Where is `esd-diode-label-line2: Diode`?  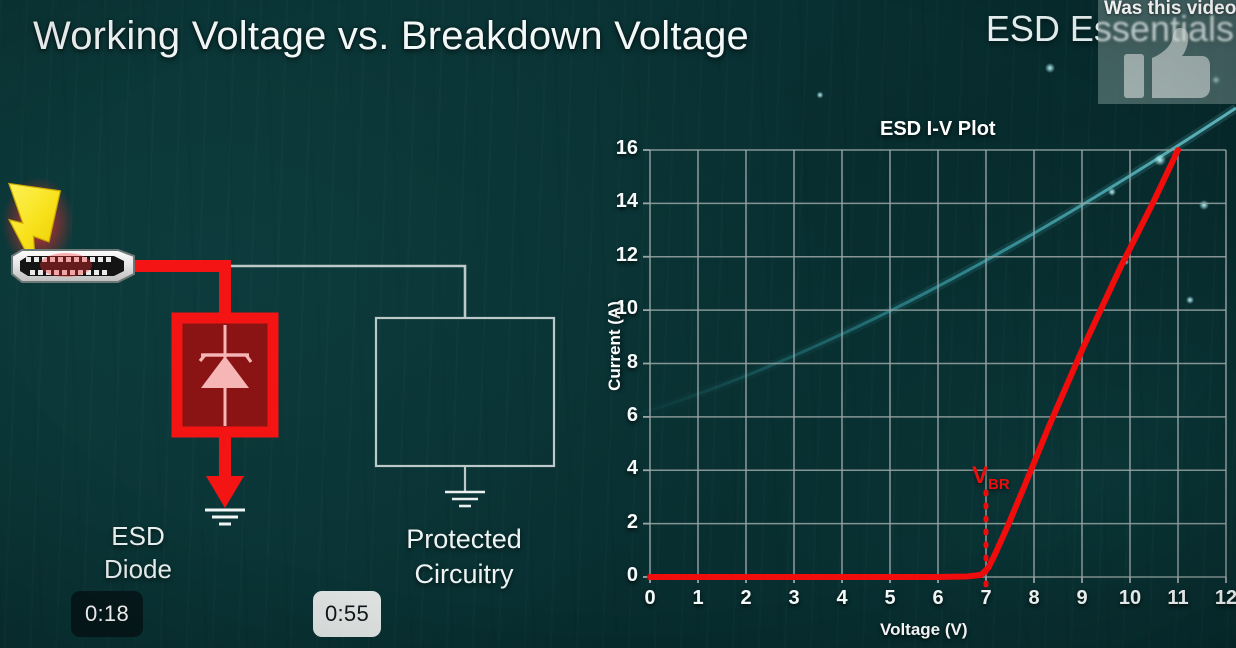 esd-diode-label-line2: Diode is located at coordinates (138, 569).